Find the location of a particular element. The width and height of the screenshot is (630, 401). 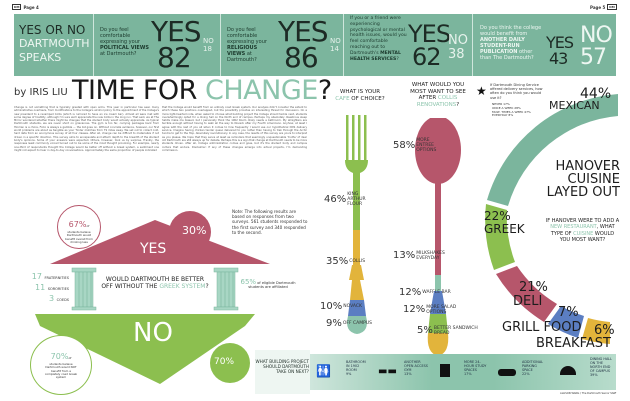

collis-item: 13% MILKSHAKES EVERYDAY is located at coordinates (419, 255).